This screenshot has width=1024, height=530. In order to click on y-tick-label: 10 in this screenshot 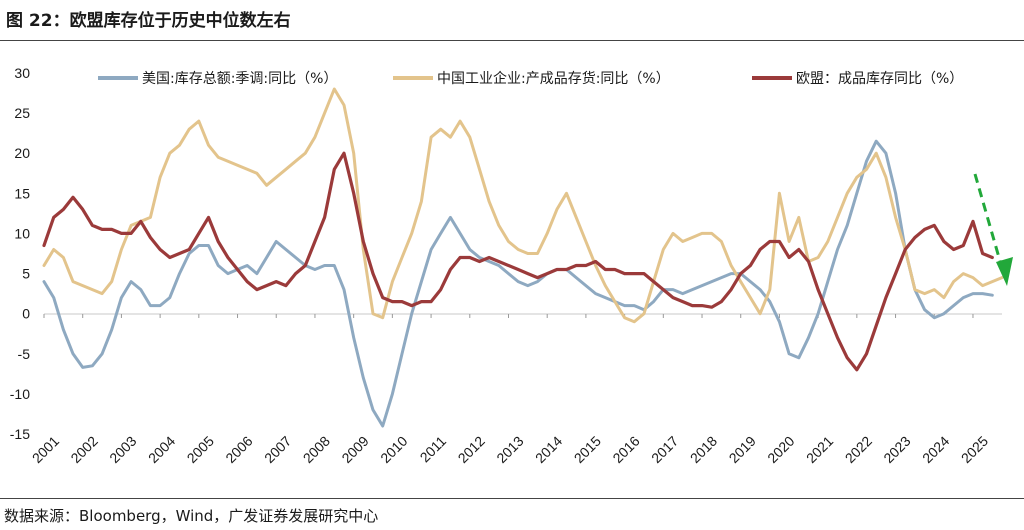, I will do `click(22, 233)`.